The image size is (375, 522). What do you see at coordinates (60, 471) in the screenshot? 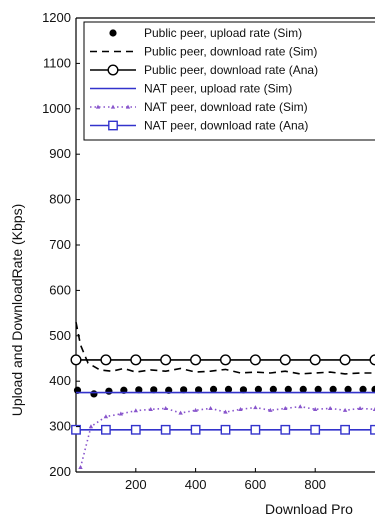
I see `y-tick-label: 200` at bounding box center [60, 471].